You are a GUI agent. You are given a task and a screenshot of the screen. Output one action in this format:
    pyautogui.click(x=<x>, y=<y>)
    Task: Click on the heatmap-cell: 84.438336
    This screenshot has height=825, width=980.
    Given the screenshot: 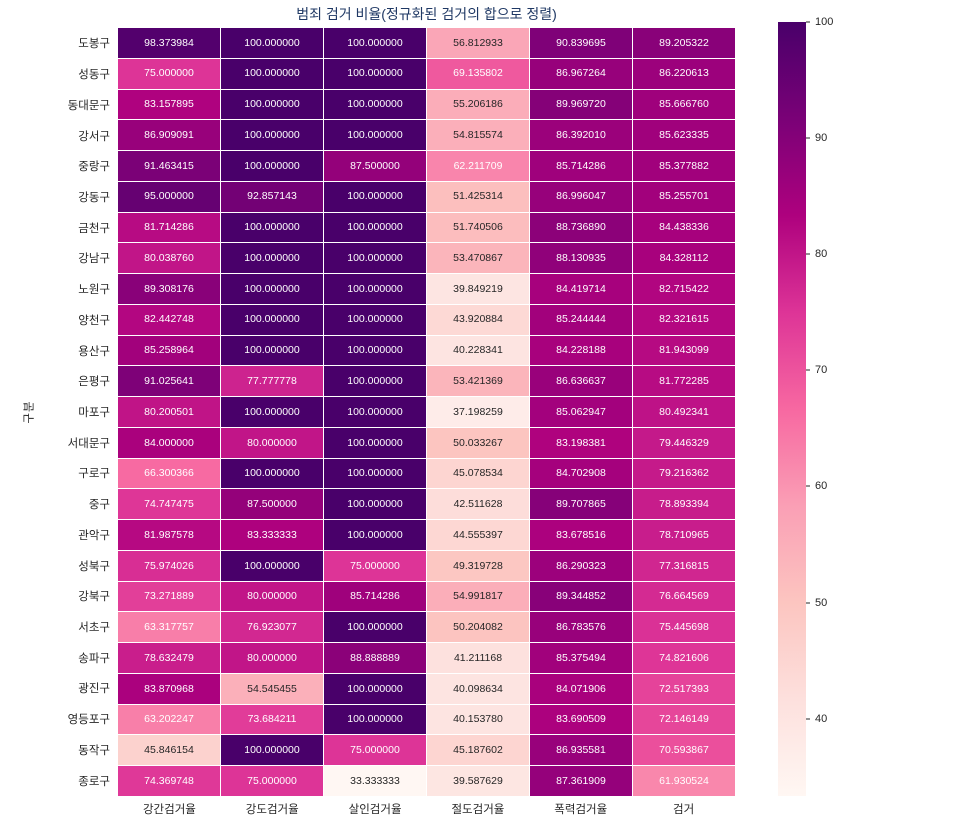 What is the action you would take?
    pyautogui.click(x=684, y=227)
    